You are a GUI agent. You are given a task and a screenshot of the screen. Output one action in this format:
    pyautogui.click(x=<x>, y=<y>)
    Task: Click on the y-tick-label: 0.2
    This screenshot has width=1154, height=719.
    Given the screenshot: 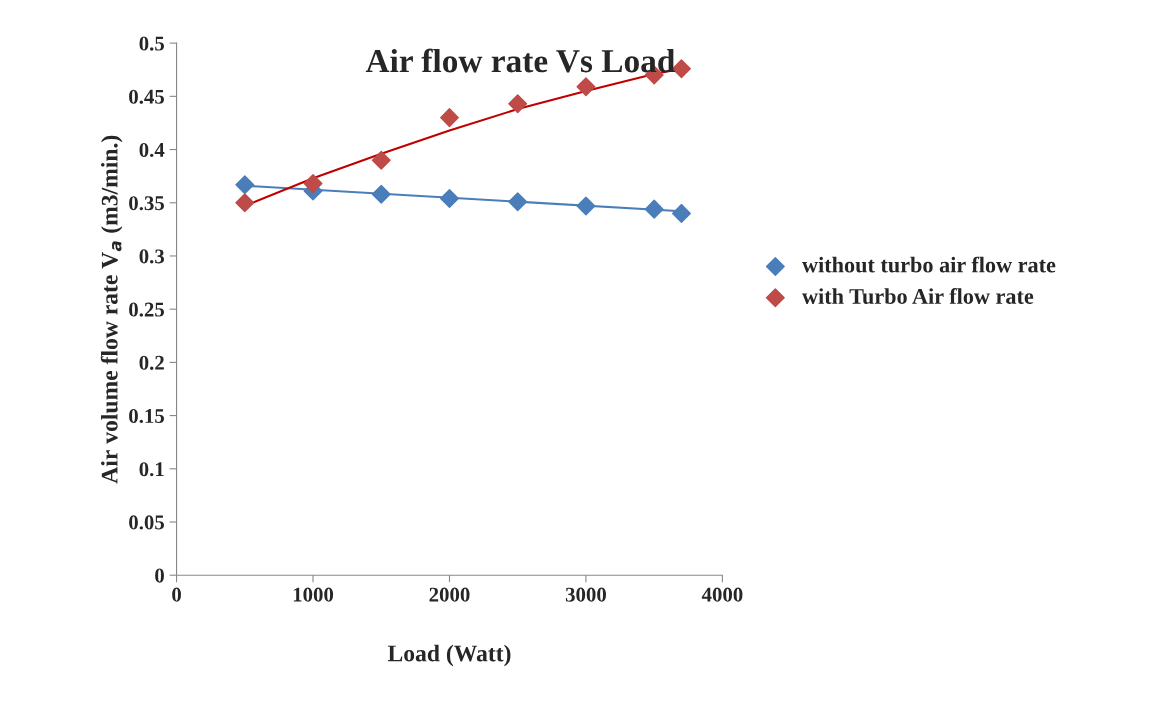 What is the action you would take?
    pyautogui.click(x=151, y=362)
    